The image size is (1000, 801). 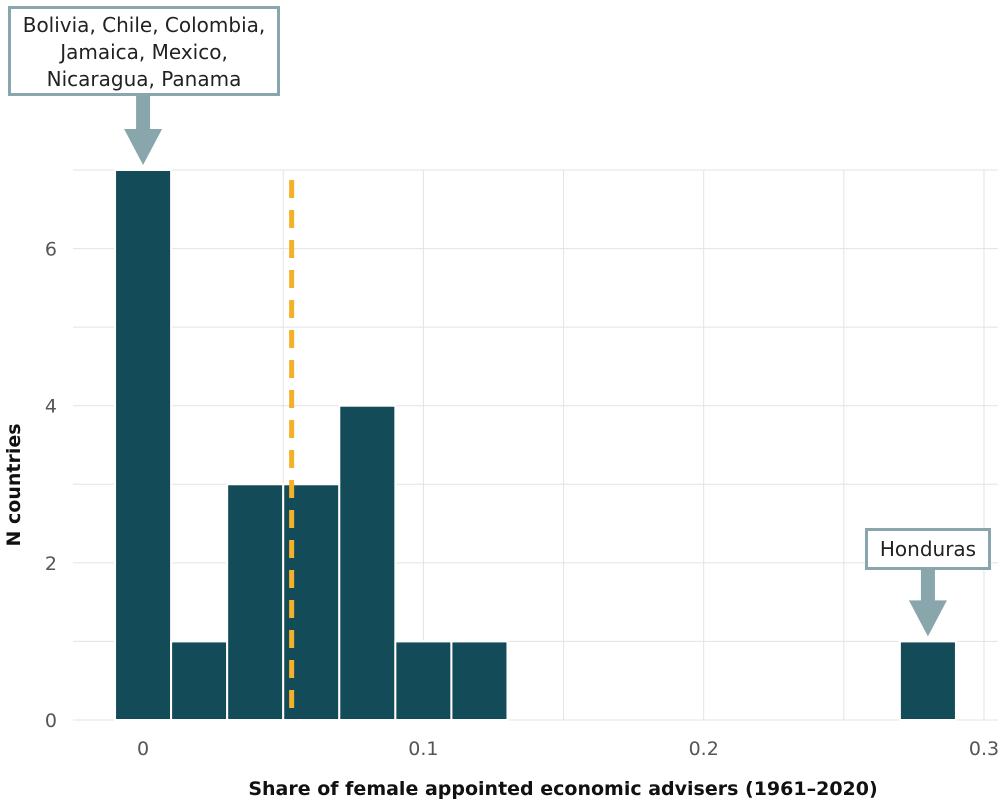 I want to click on x-tick-label: 0.1, so click(x=423, y=749).